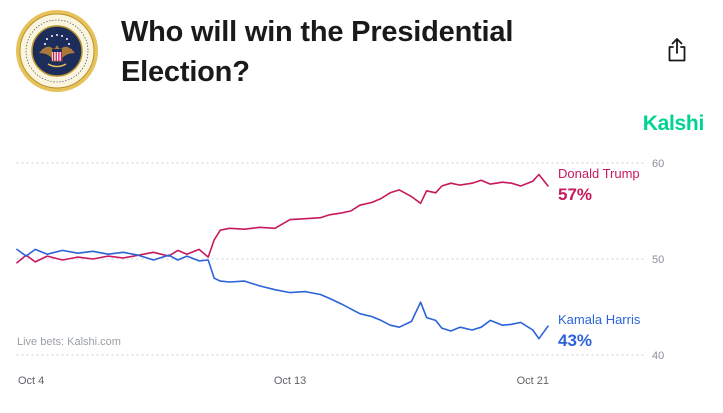 The height and width of the screenshot is (413, 723). Describe the element at coordinates (290, 381) in the screenshot. I see `x-tick-label: Oct 13` at that location.